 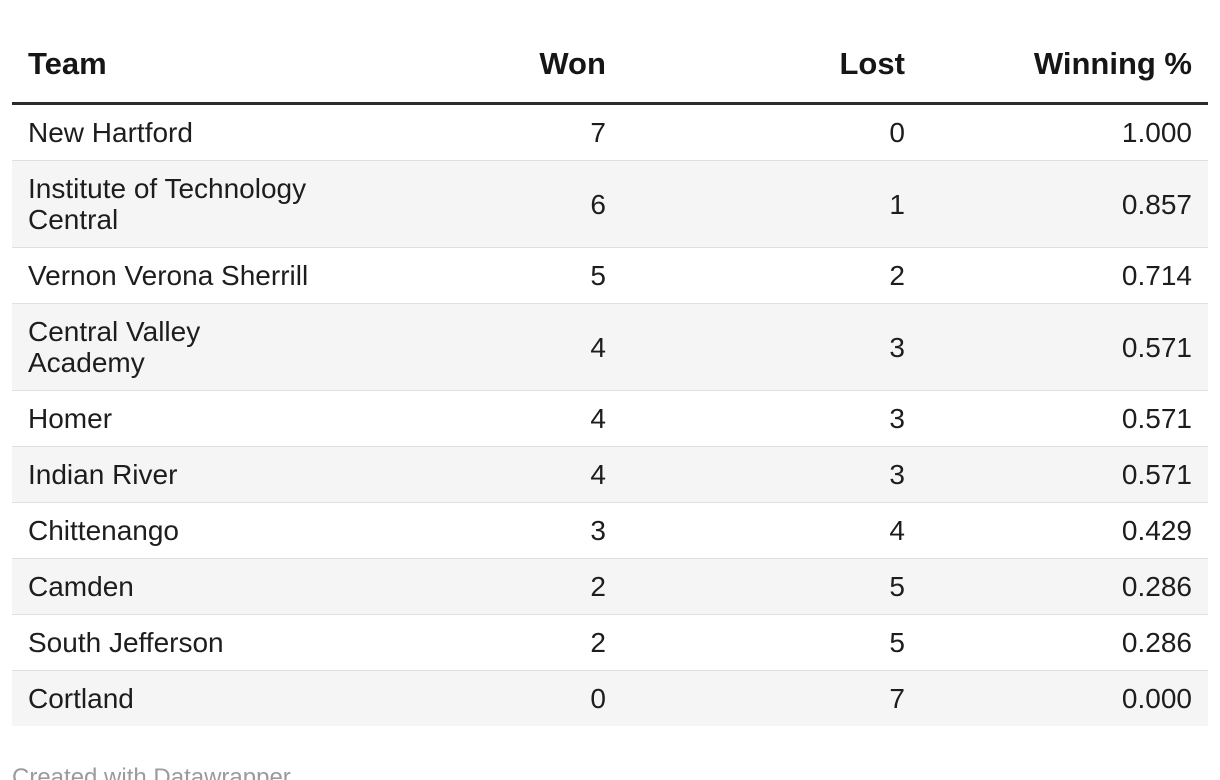 I want to click on column-header-won: Won, so click(x=490, y=68).